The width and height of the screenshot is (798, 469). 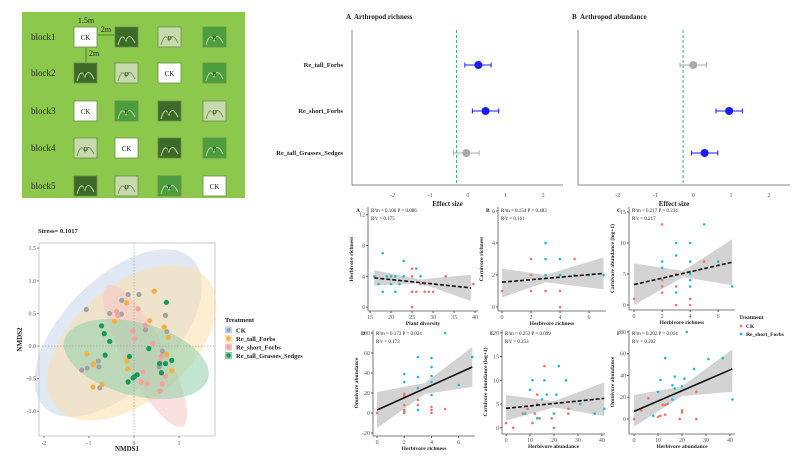 I want to click on legend-label: Re_short_Forbs, so click(x=765, y=335).